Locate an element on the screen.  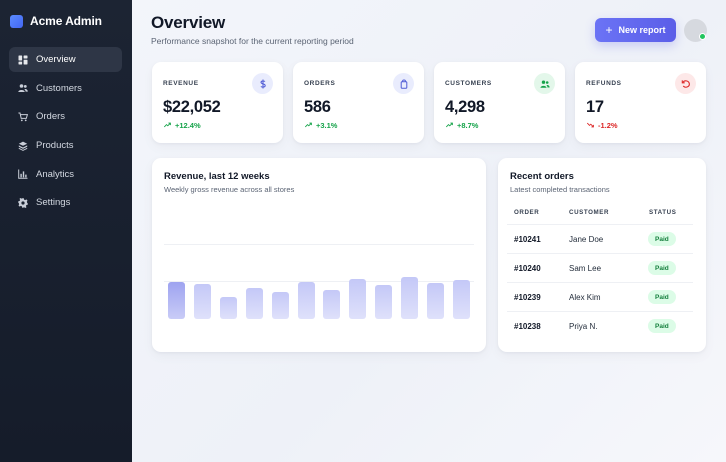
sidebar-item-label: Orders is located at coordinates (51, 117).